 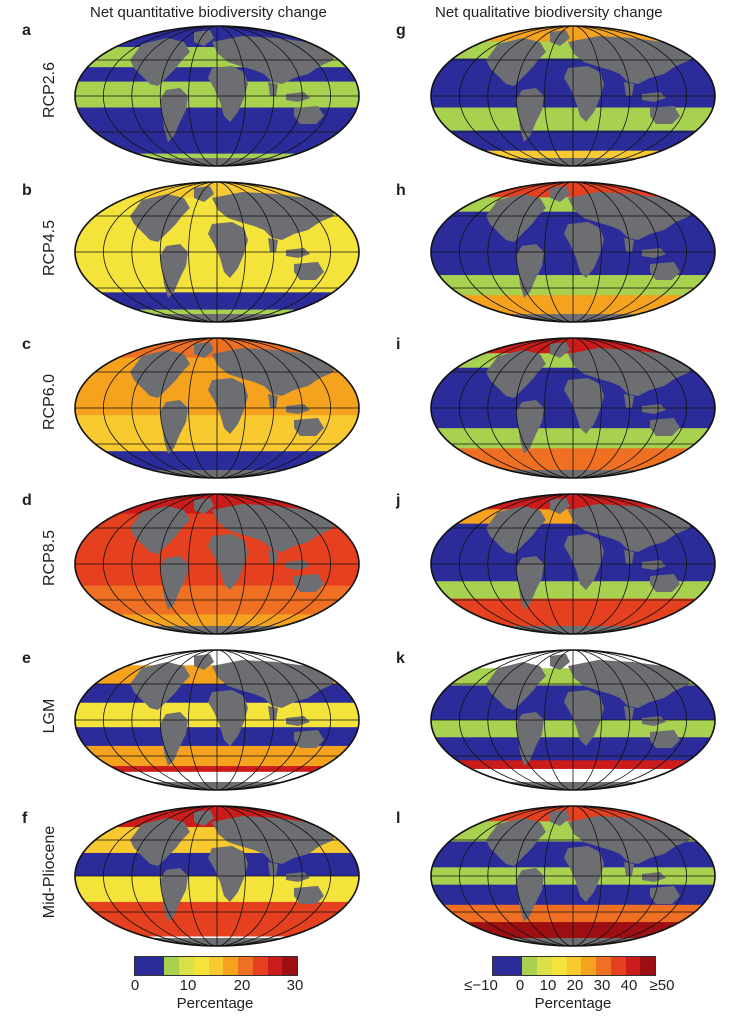 I want to click on map-panel-b, so click(x=217, y=252).